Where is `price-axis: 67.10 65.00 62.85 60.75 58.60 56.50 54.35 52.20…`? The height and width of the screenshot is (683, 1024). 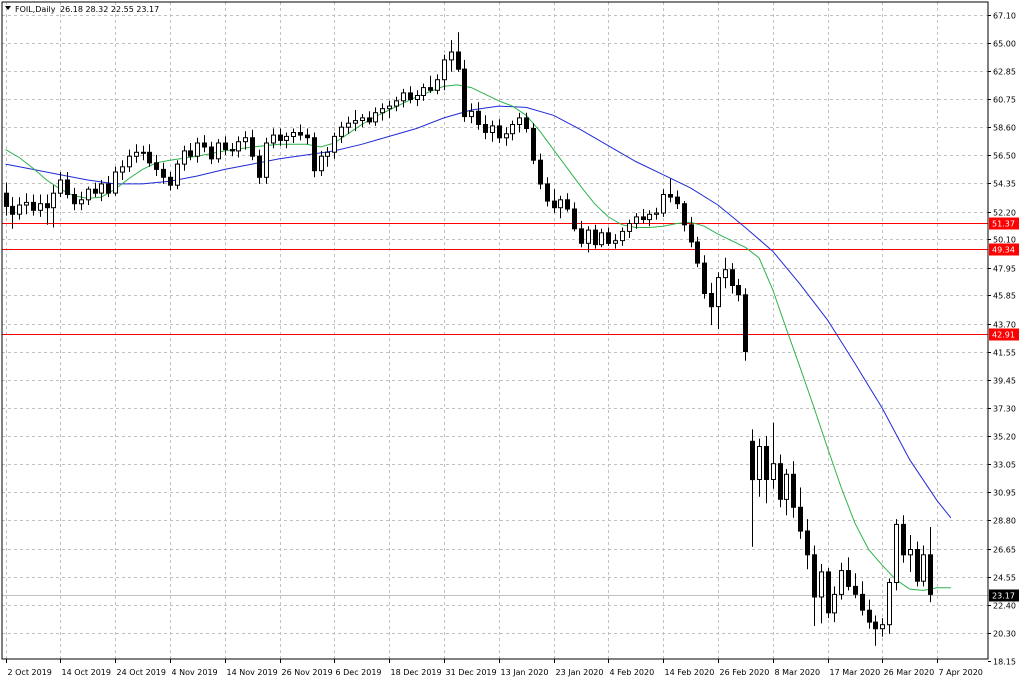 price-axis: 67.10 65.00 62.85 60.75 58.60 56.50 54.35 52.20… is located at coordinates (1003, 339).